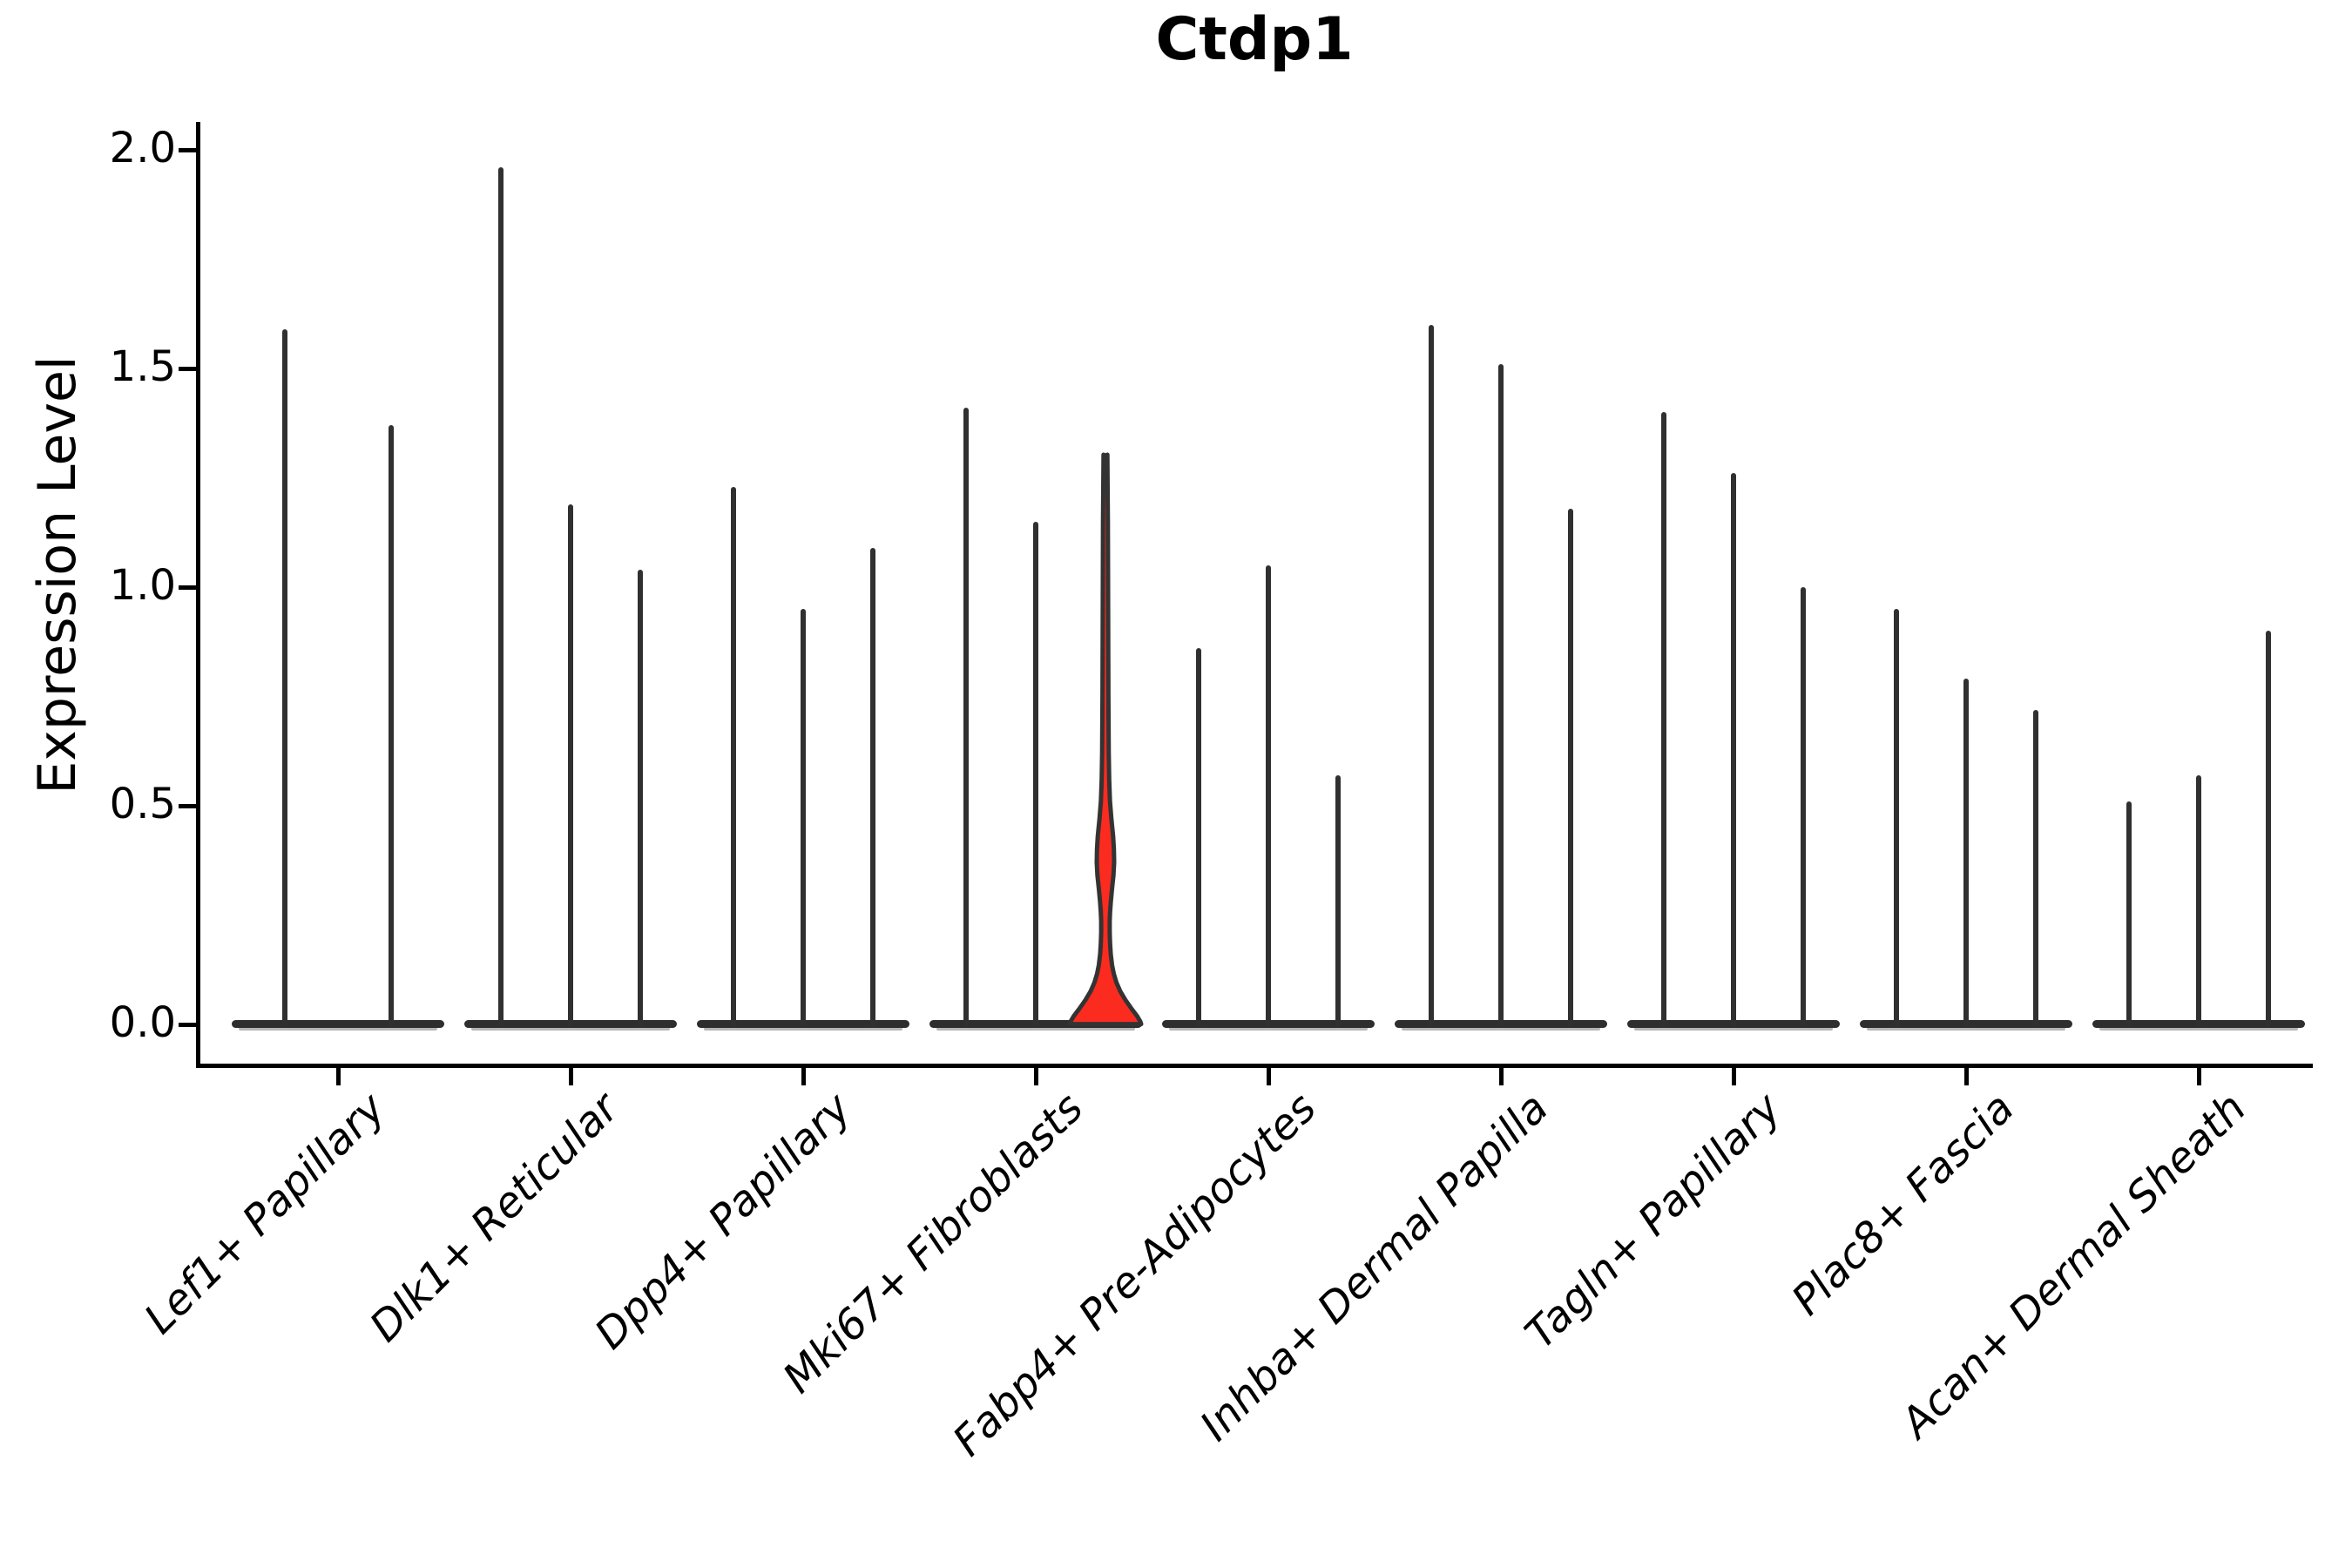 The width and height of the screenshot is (2352, 1568). I want to click on y-tick-label: 1.0, so click(142, 585).